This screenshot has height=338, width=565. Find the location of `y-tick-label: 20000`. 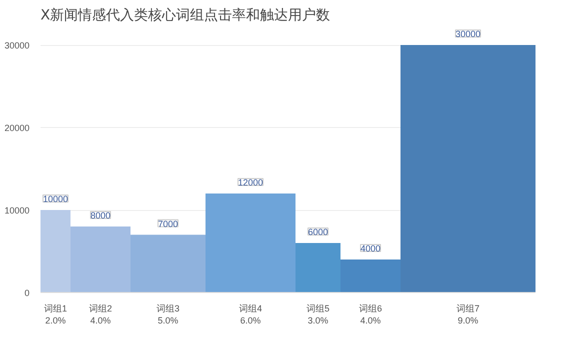

y-tick-label: 20000 is located at coordinates (17, 128).